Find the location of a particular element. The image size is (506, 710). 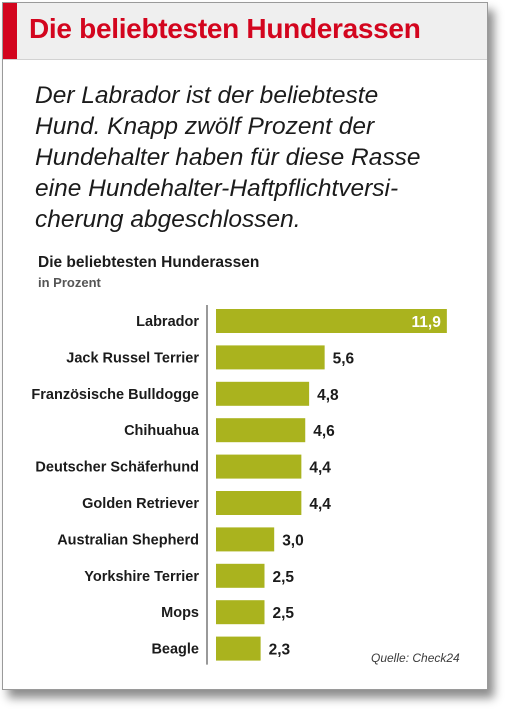

data-label: 4,6 is located at coordinates (324, 431).